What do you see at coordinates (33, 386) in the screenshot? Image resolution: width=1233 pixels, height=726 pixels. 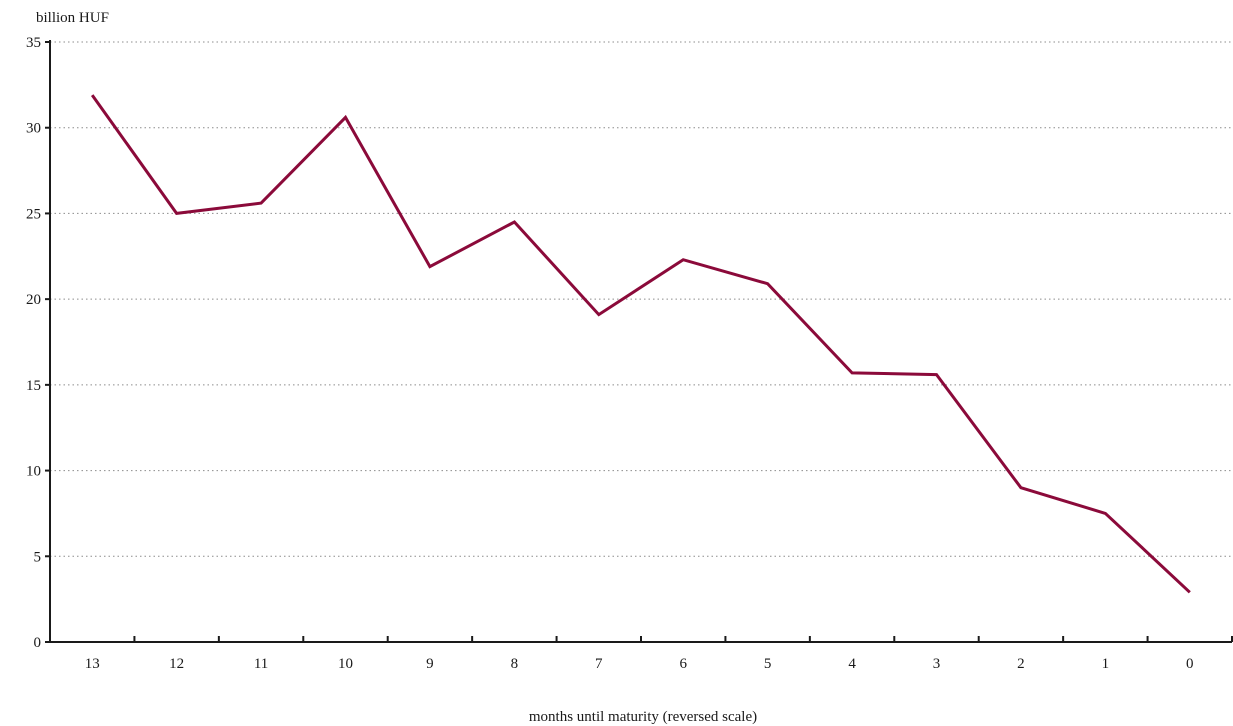 I see `y-tick-label: 15` at bounding box center [33, 386].